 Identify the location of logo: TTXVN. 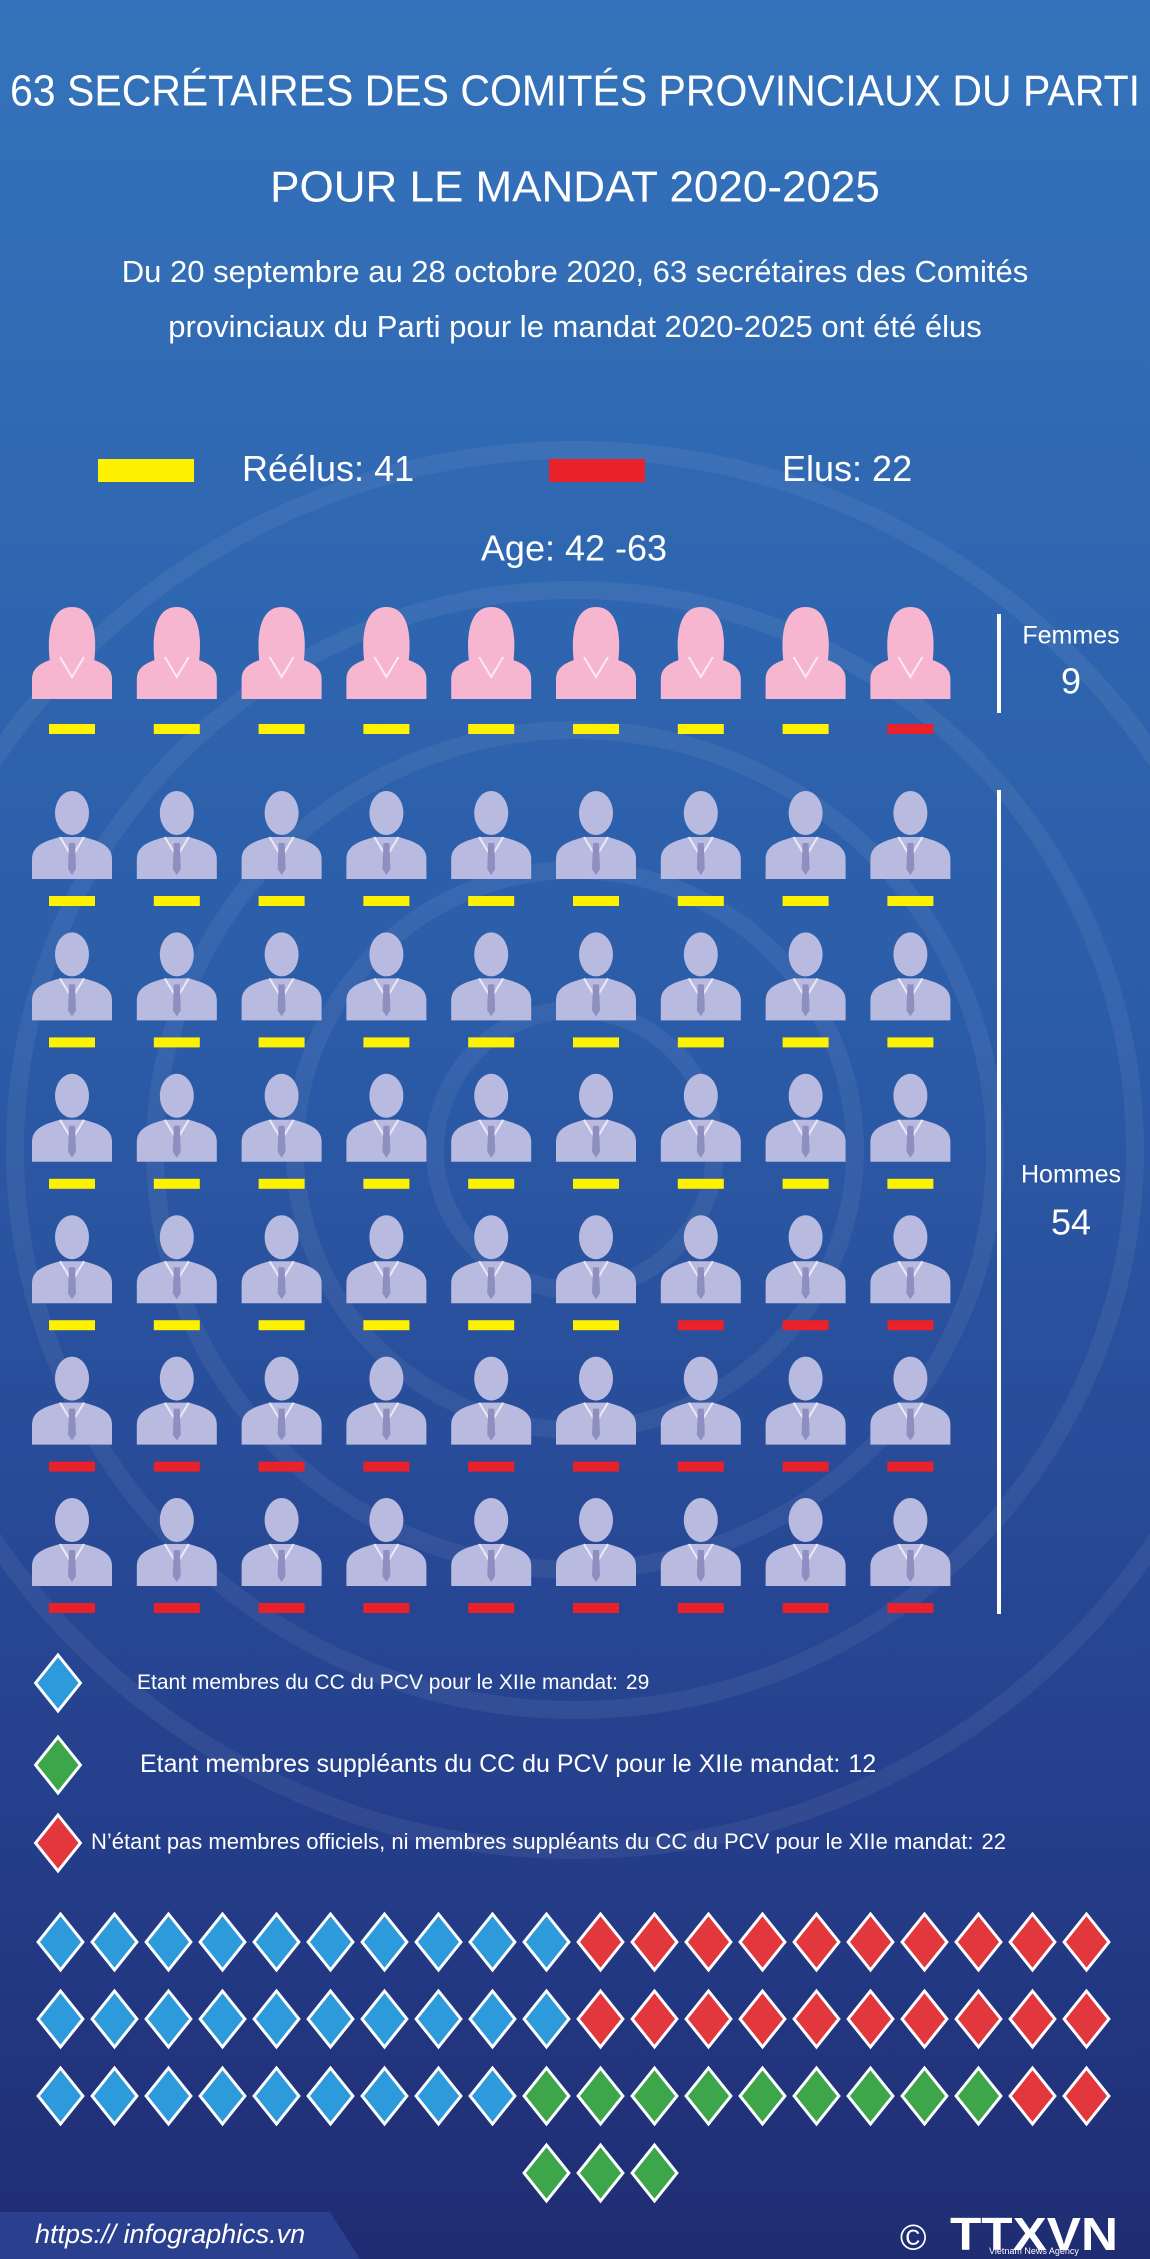
(1034, 2233).